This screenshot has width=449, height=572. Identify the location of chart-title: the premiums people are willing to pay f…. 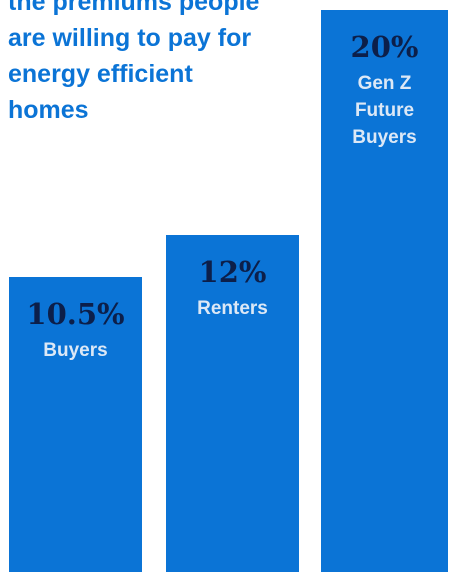
(134, 62).